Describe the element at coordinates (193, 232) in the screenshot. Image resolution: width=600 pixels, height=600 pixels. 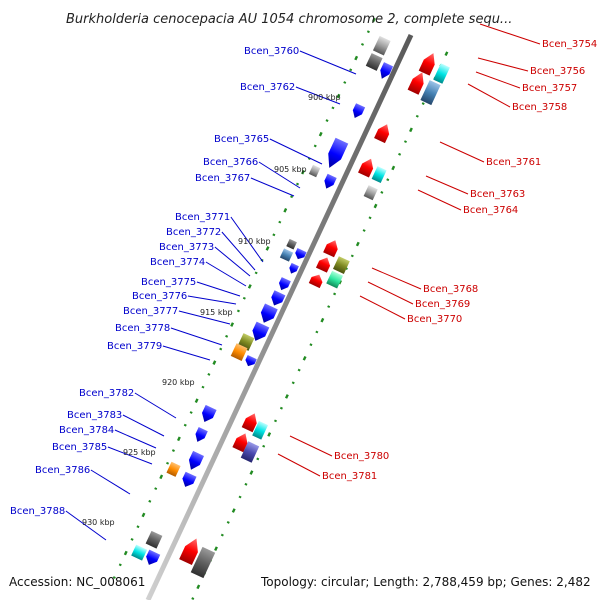
I see `gene-label-left: Bcen_3772` at that location.